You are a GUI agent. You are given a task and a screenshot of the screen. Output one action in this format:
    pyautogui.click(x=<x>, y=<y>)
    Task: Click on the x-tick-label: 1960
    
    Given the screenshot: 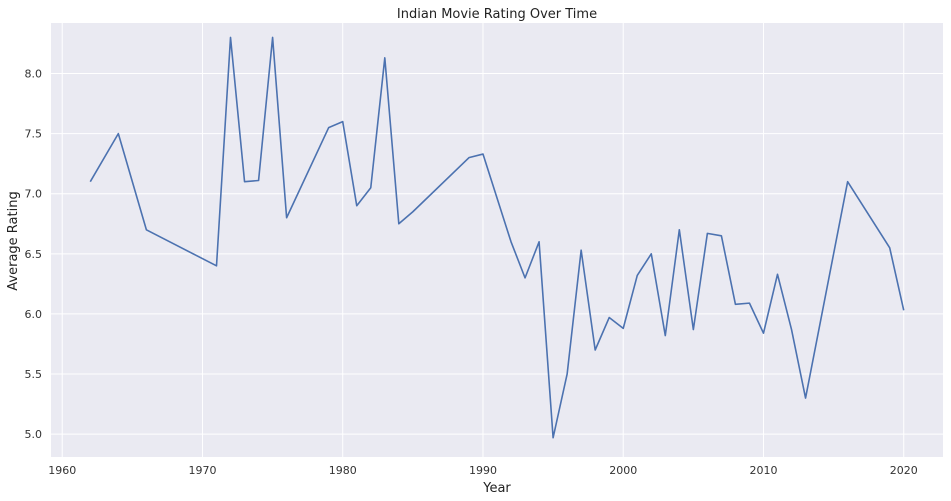 What is the action you would take?
    pyautogui.click(x=62, y=470)
    